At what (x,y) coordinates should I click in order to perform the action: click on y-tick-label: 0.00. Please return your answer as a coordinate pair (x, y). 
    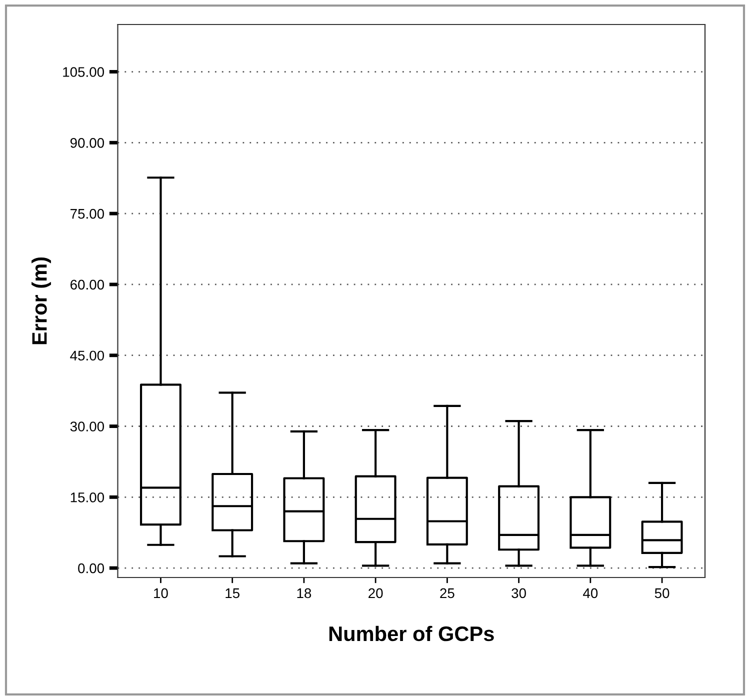
    Looking at the image, I should click on (91, 568).